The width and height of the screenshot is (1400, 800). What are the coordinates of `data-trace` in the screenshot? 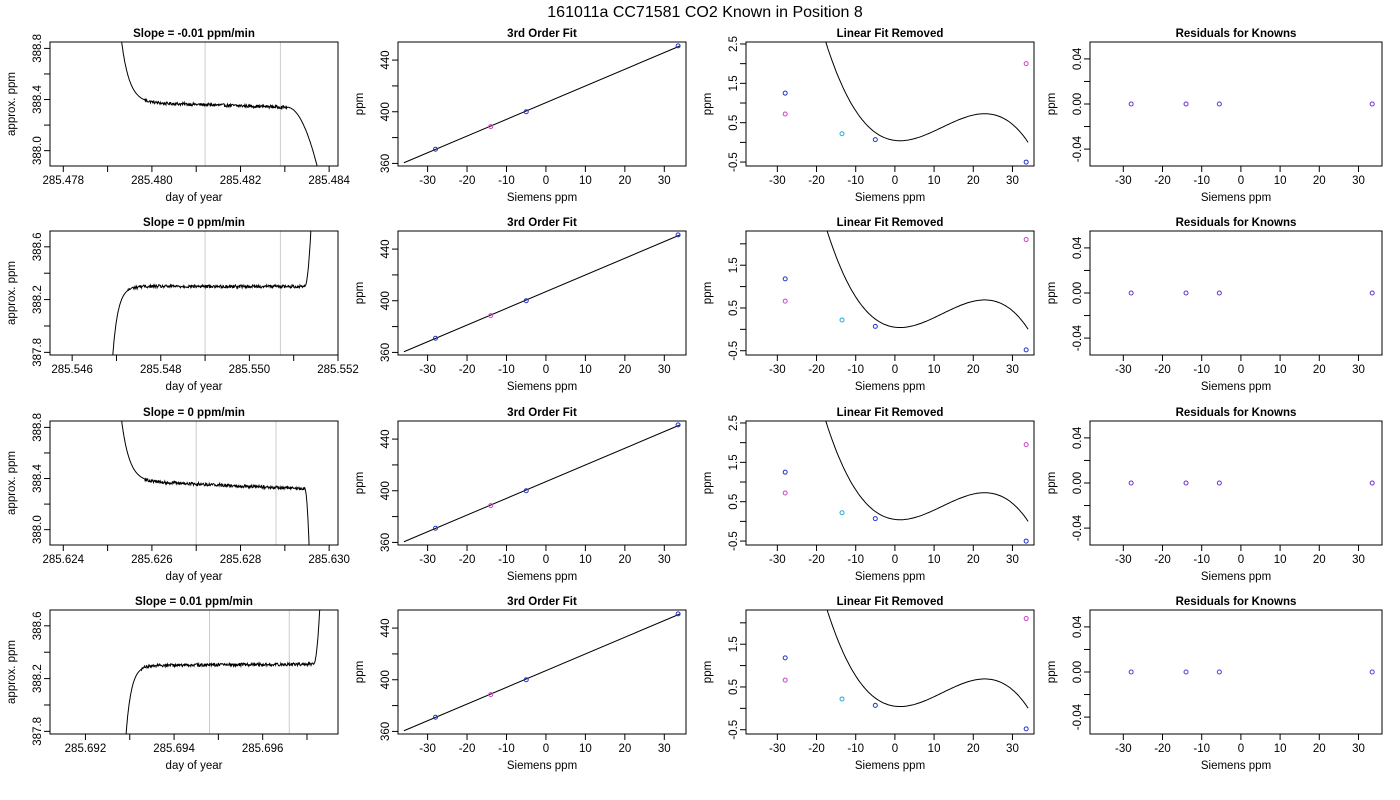 It's located at (215, 483).